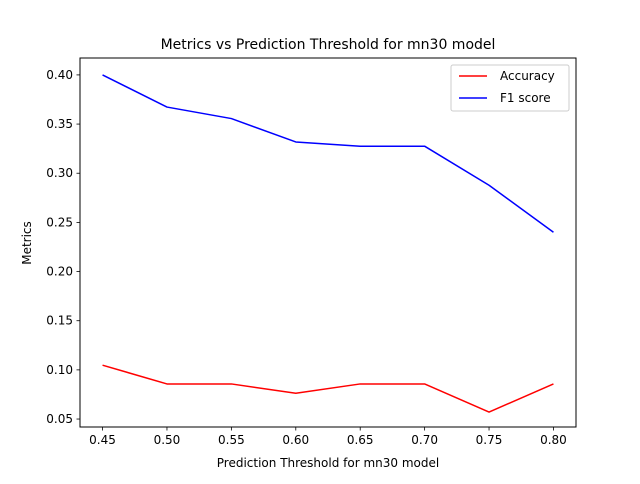 This screenshot has width=640, height=484. Describe the element at coordinates (510, 88) in the screenshot. I see `legend: Accuracy F1 score` at that location.